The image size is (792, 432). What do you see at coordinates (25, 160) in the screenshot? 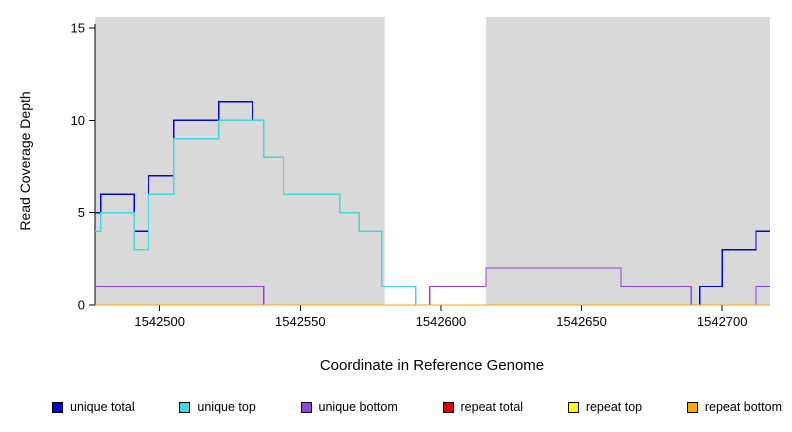
I see `y-axis-title: Read Coverage Depth` at bounding box center [25, 160].